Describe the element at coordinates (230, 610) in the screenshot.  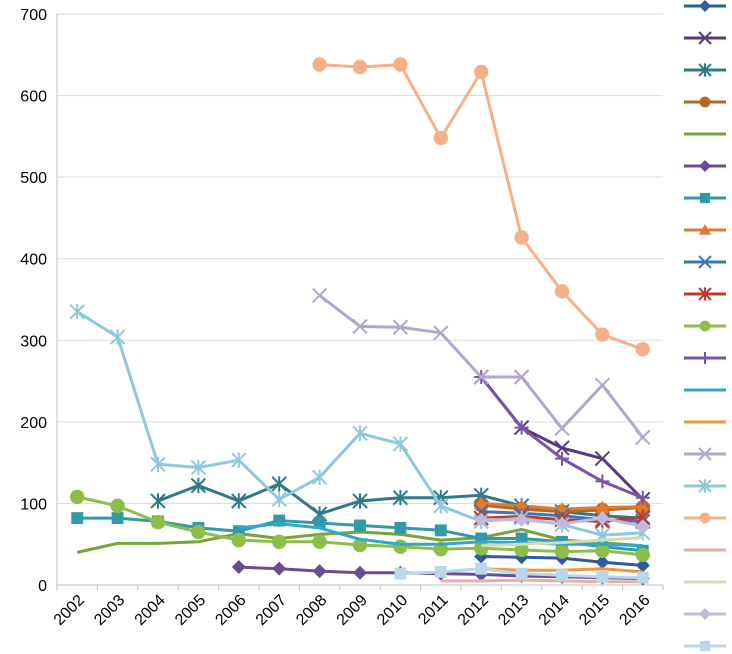
I see `x-tick-label: 2006` at that location.